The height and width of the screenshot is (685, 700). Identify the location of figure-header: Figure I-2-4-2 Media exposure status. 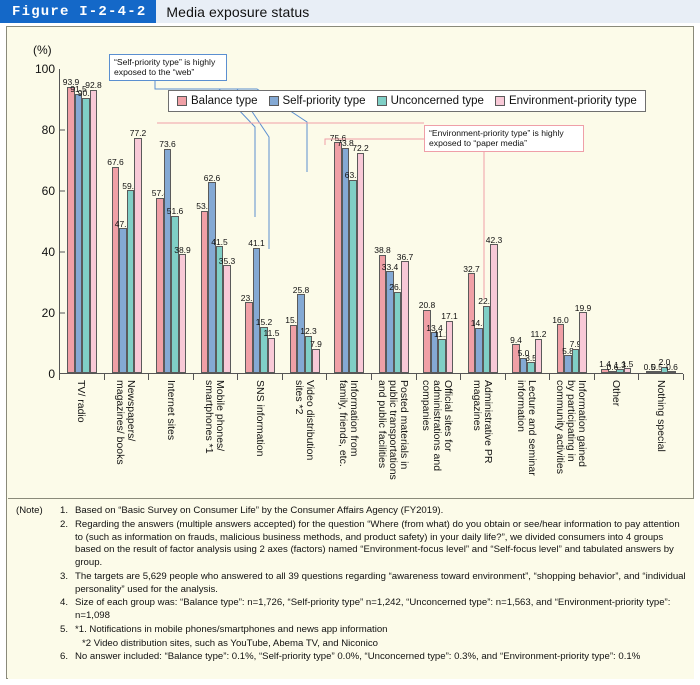
(350, 11).